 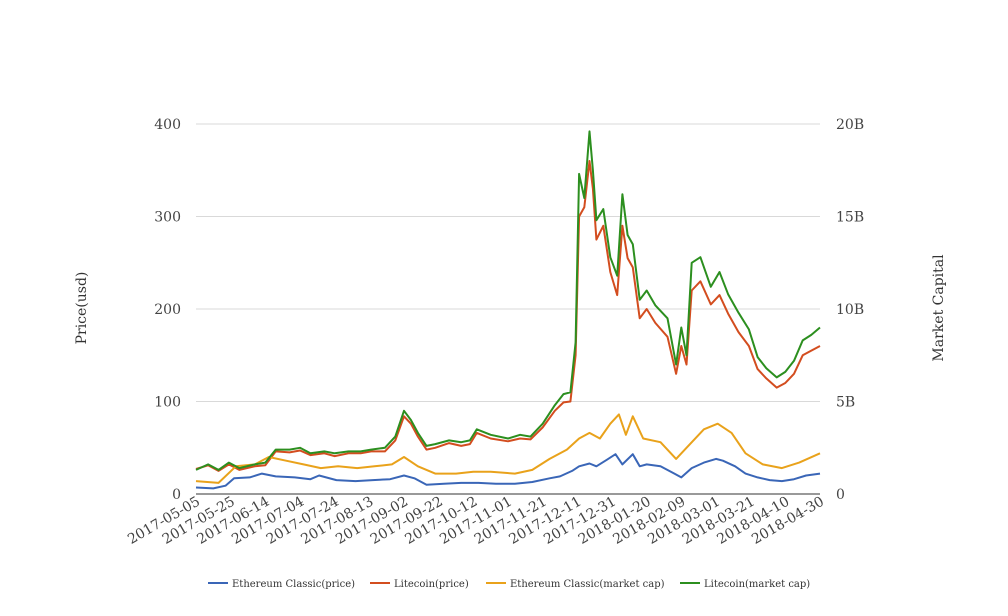 What do you see at coordinates (840, 495) in the screenshot?
I see `right-tick-label: 0` at bounding box center [840, 495].